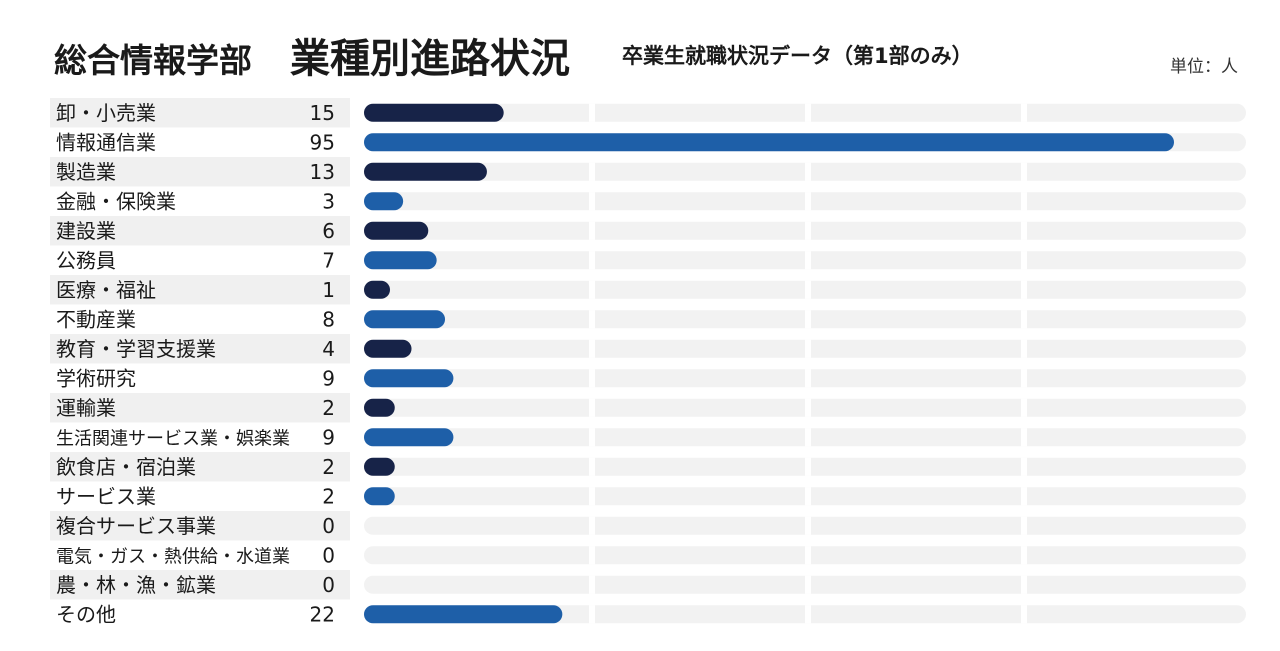 The width and height of the screenshot is (1280, 651). Describe the element at coordinates (136, 526) in the screenshot. I see `category-label: 複合サービス事業` at that location.